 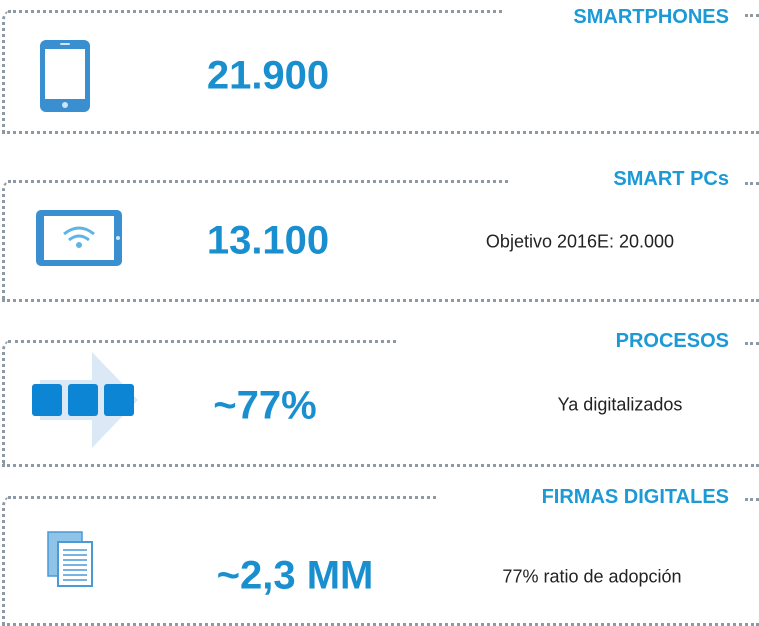 I want to click on card-title: SMART PCs, so click(x=671, y=179).